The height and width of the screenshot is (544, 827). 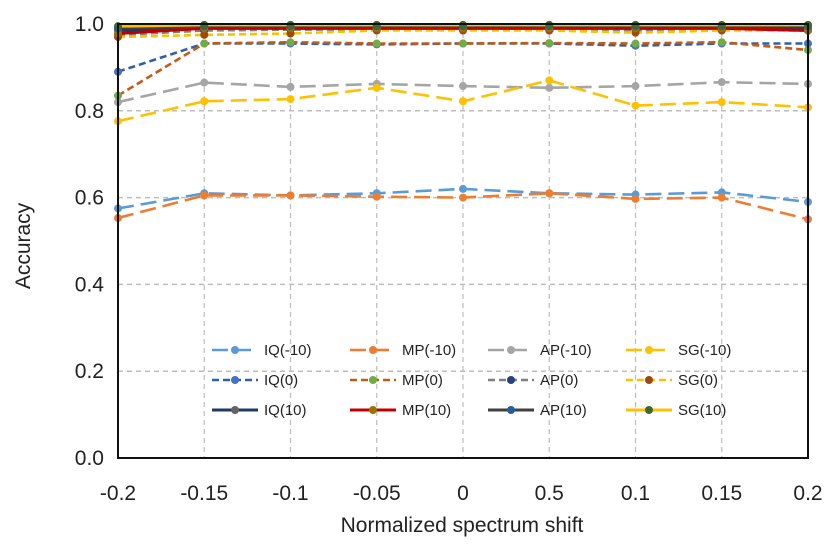 I want to click on legend-label: MP(0), so click(x=422, y=380).